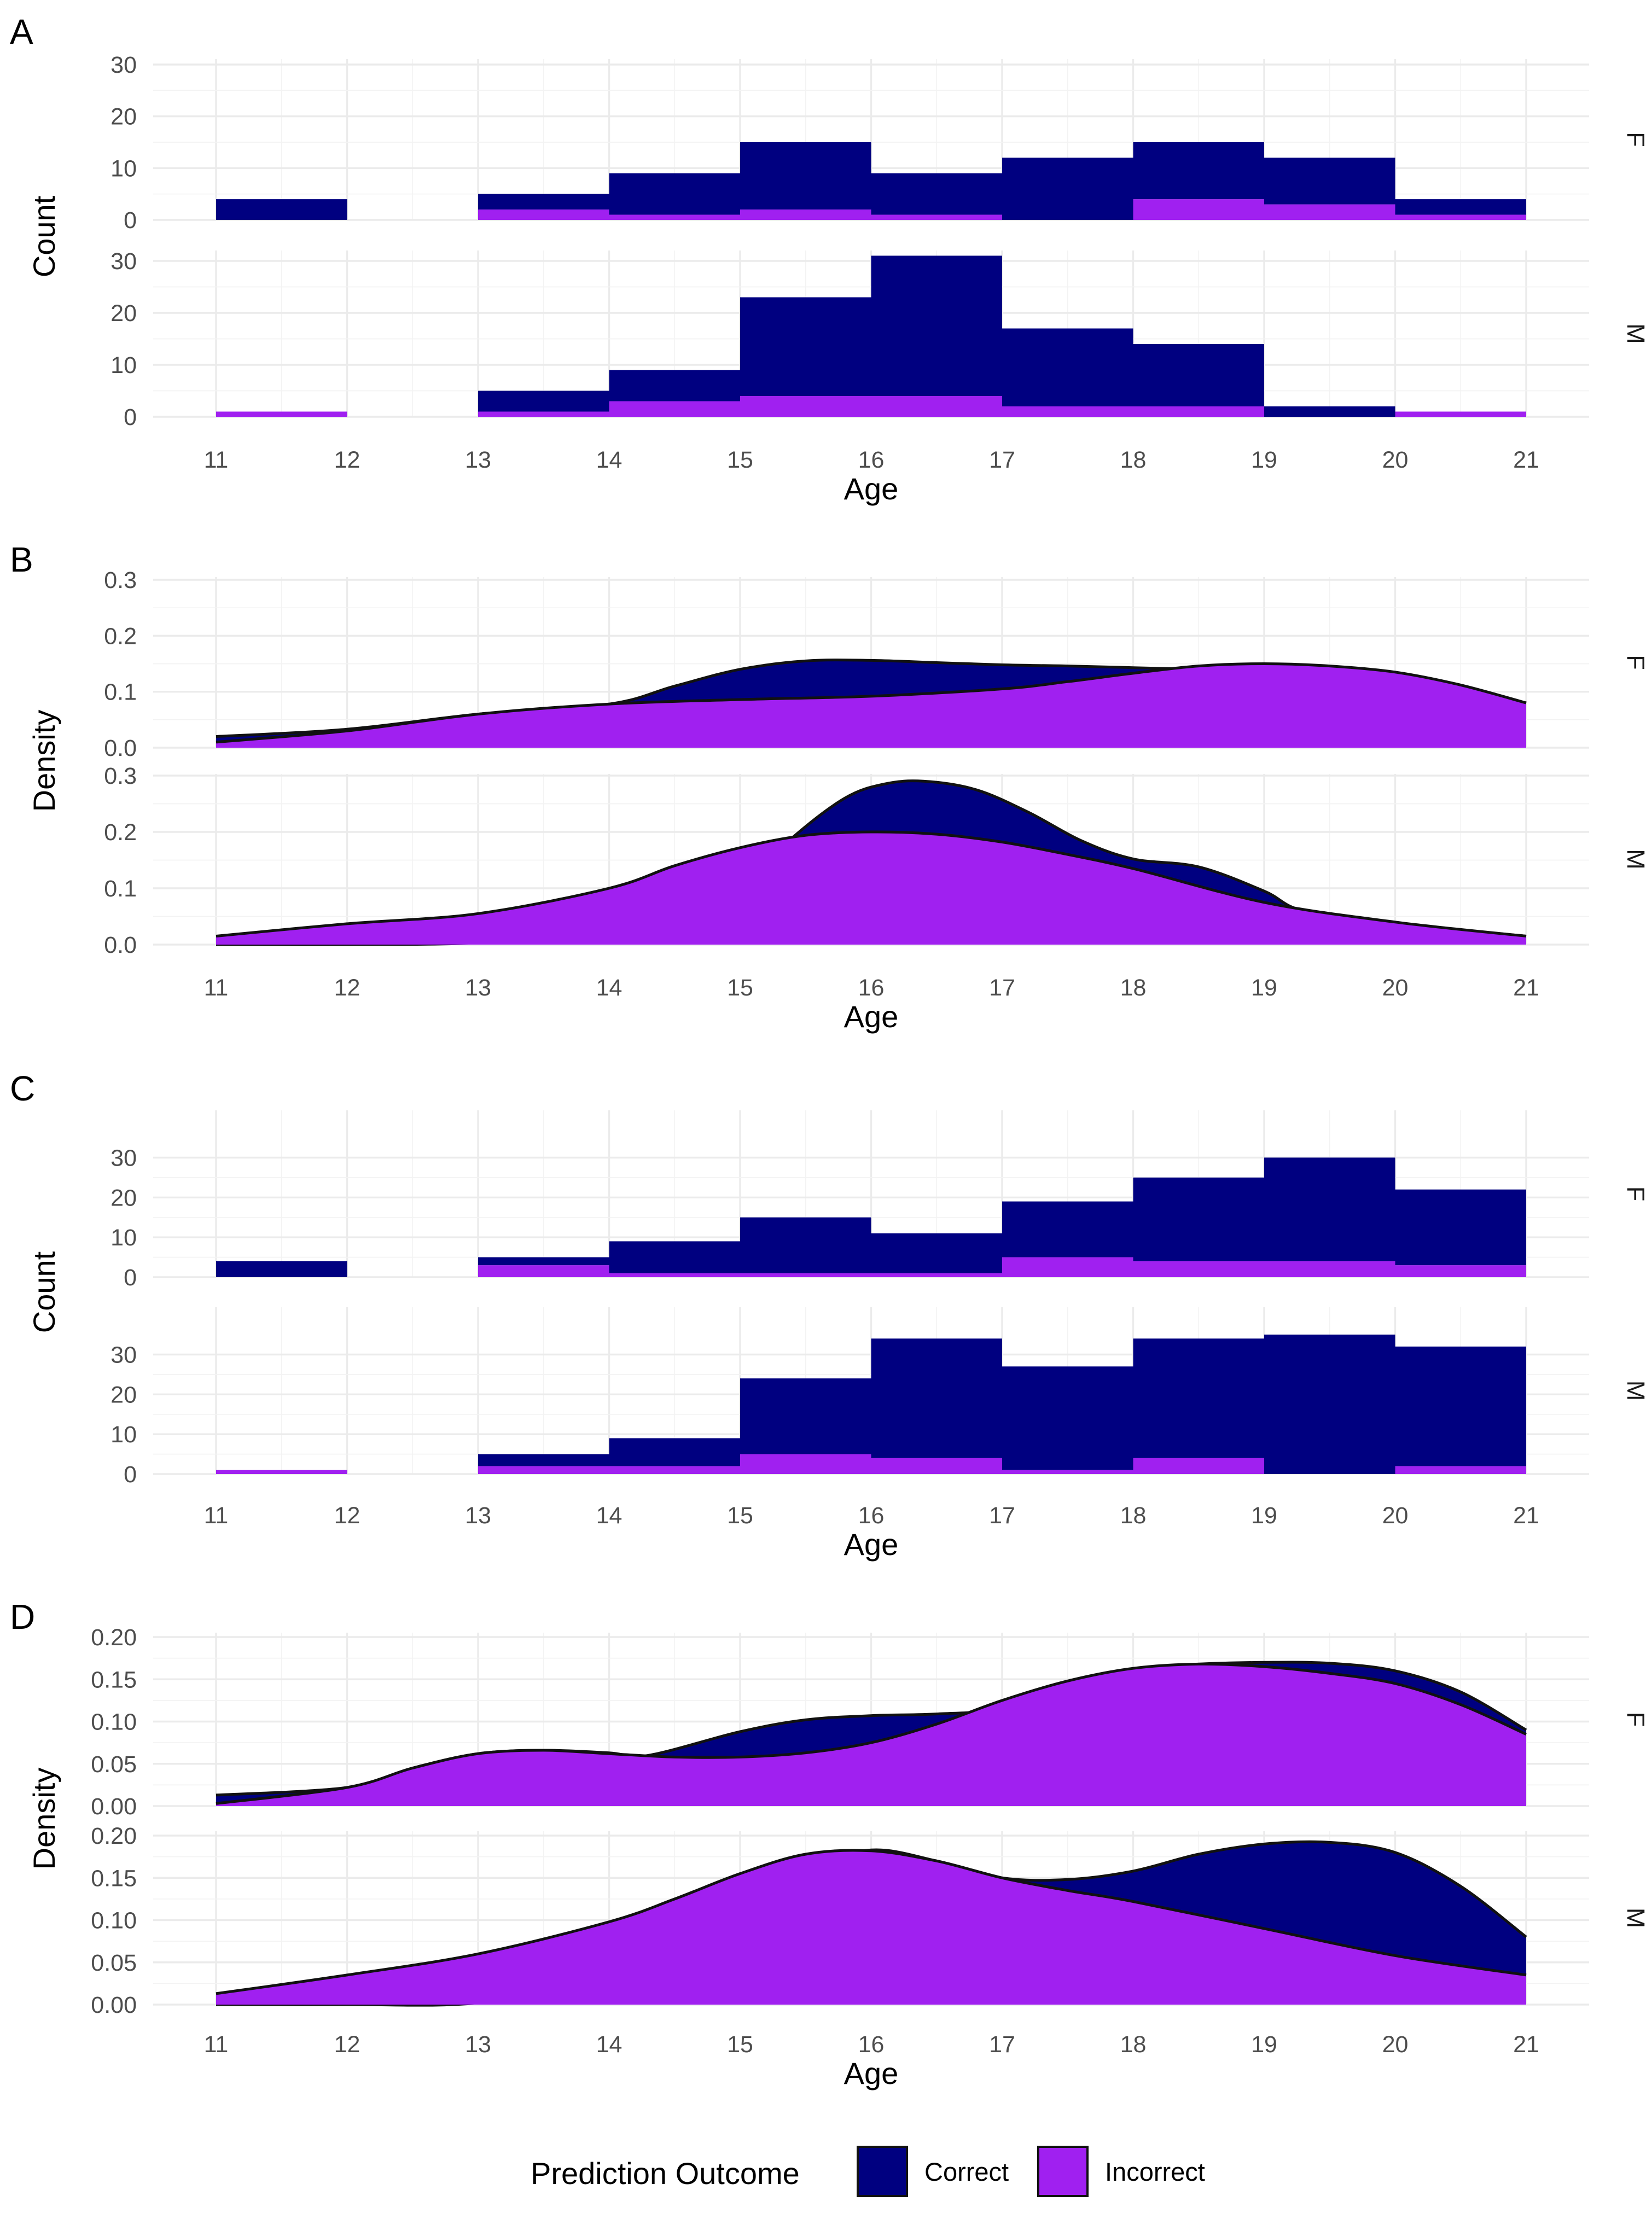 This screenshot has width=1652, height=2213. What do you see at coordinates (130, 417) in the screenshot?
I see `y-tick-label: 0` at bounding box center [130, 417].